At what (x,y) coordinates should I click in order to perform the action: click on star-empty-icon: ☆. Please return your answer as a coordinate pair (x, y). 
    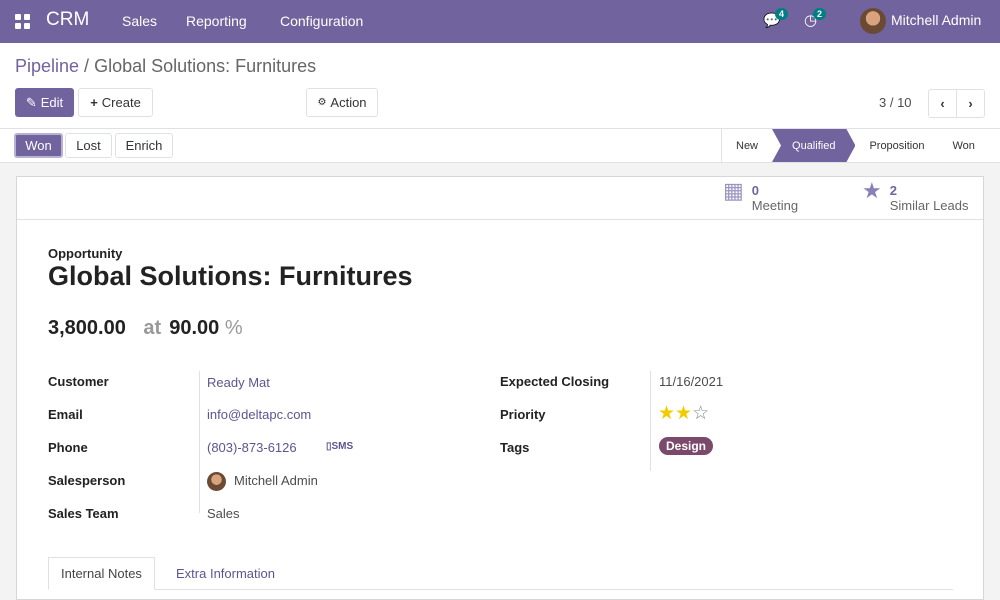
    Looking at the image, I should click on (701, 413).